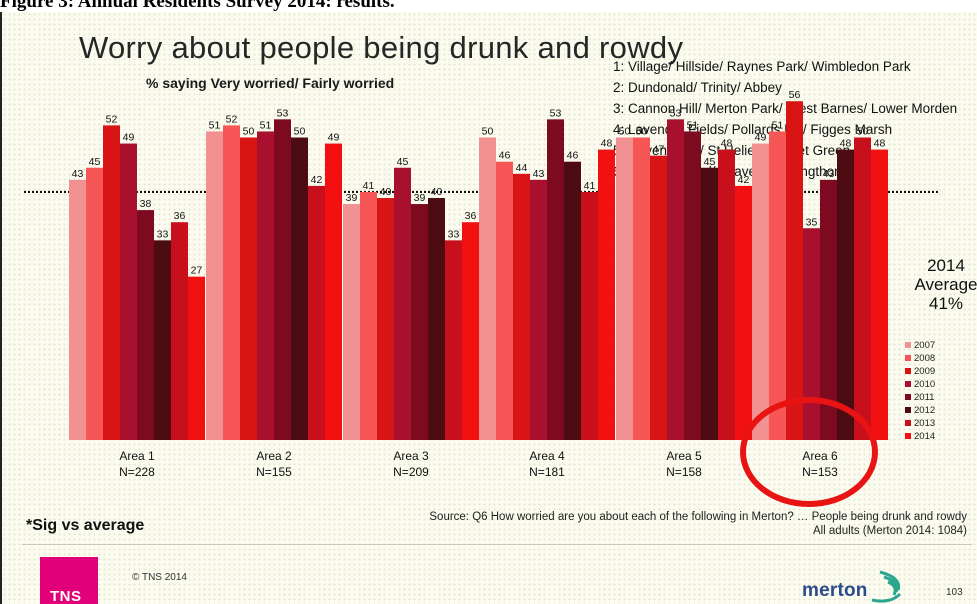  I want to click on category-sublabel: N=158, so click(684, 472).